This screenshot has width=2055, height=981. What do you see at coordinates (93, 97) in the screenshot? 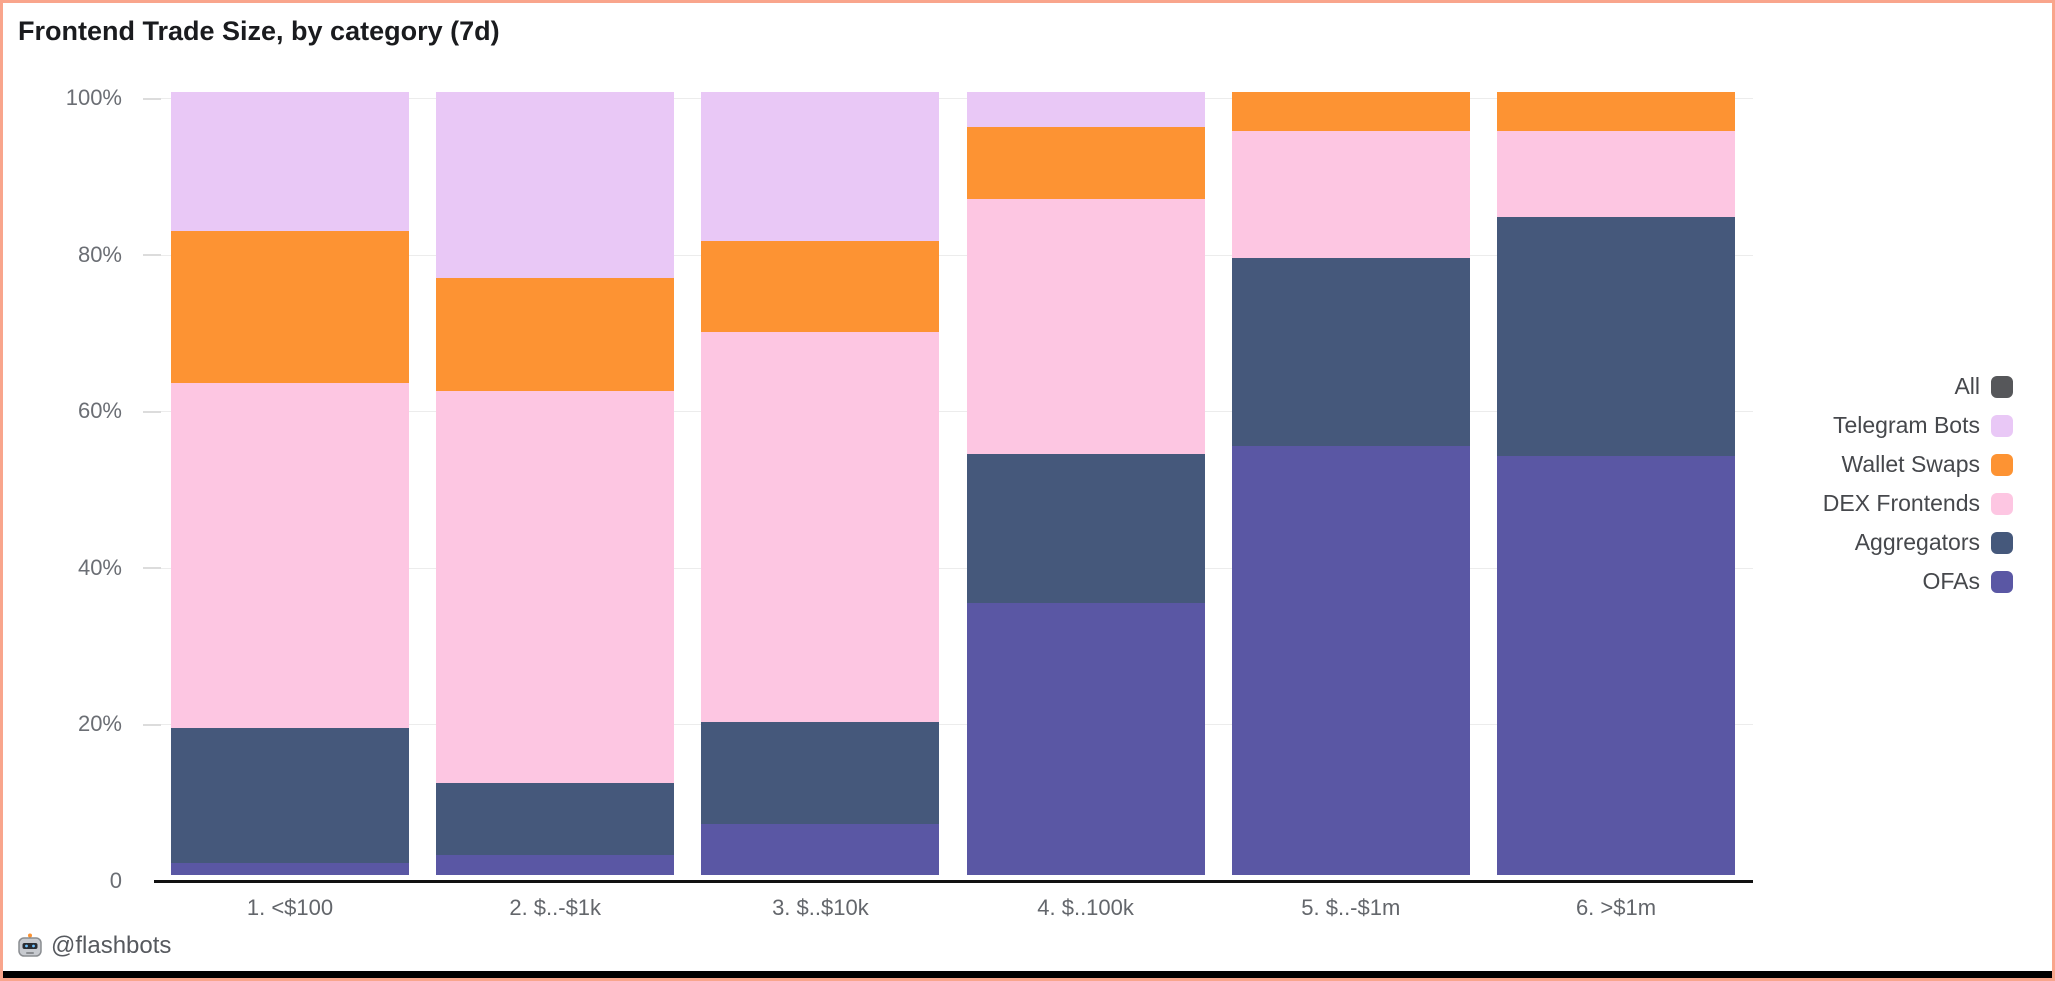
I see `y-axis-label: 100%` at bounding box center [93, 97].